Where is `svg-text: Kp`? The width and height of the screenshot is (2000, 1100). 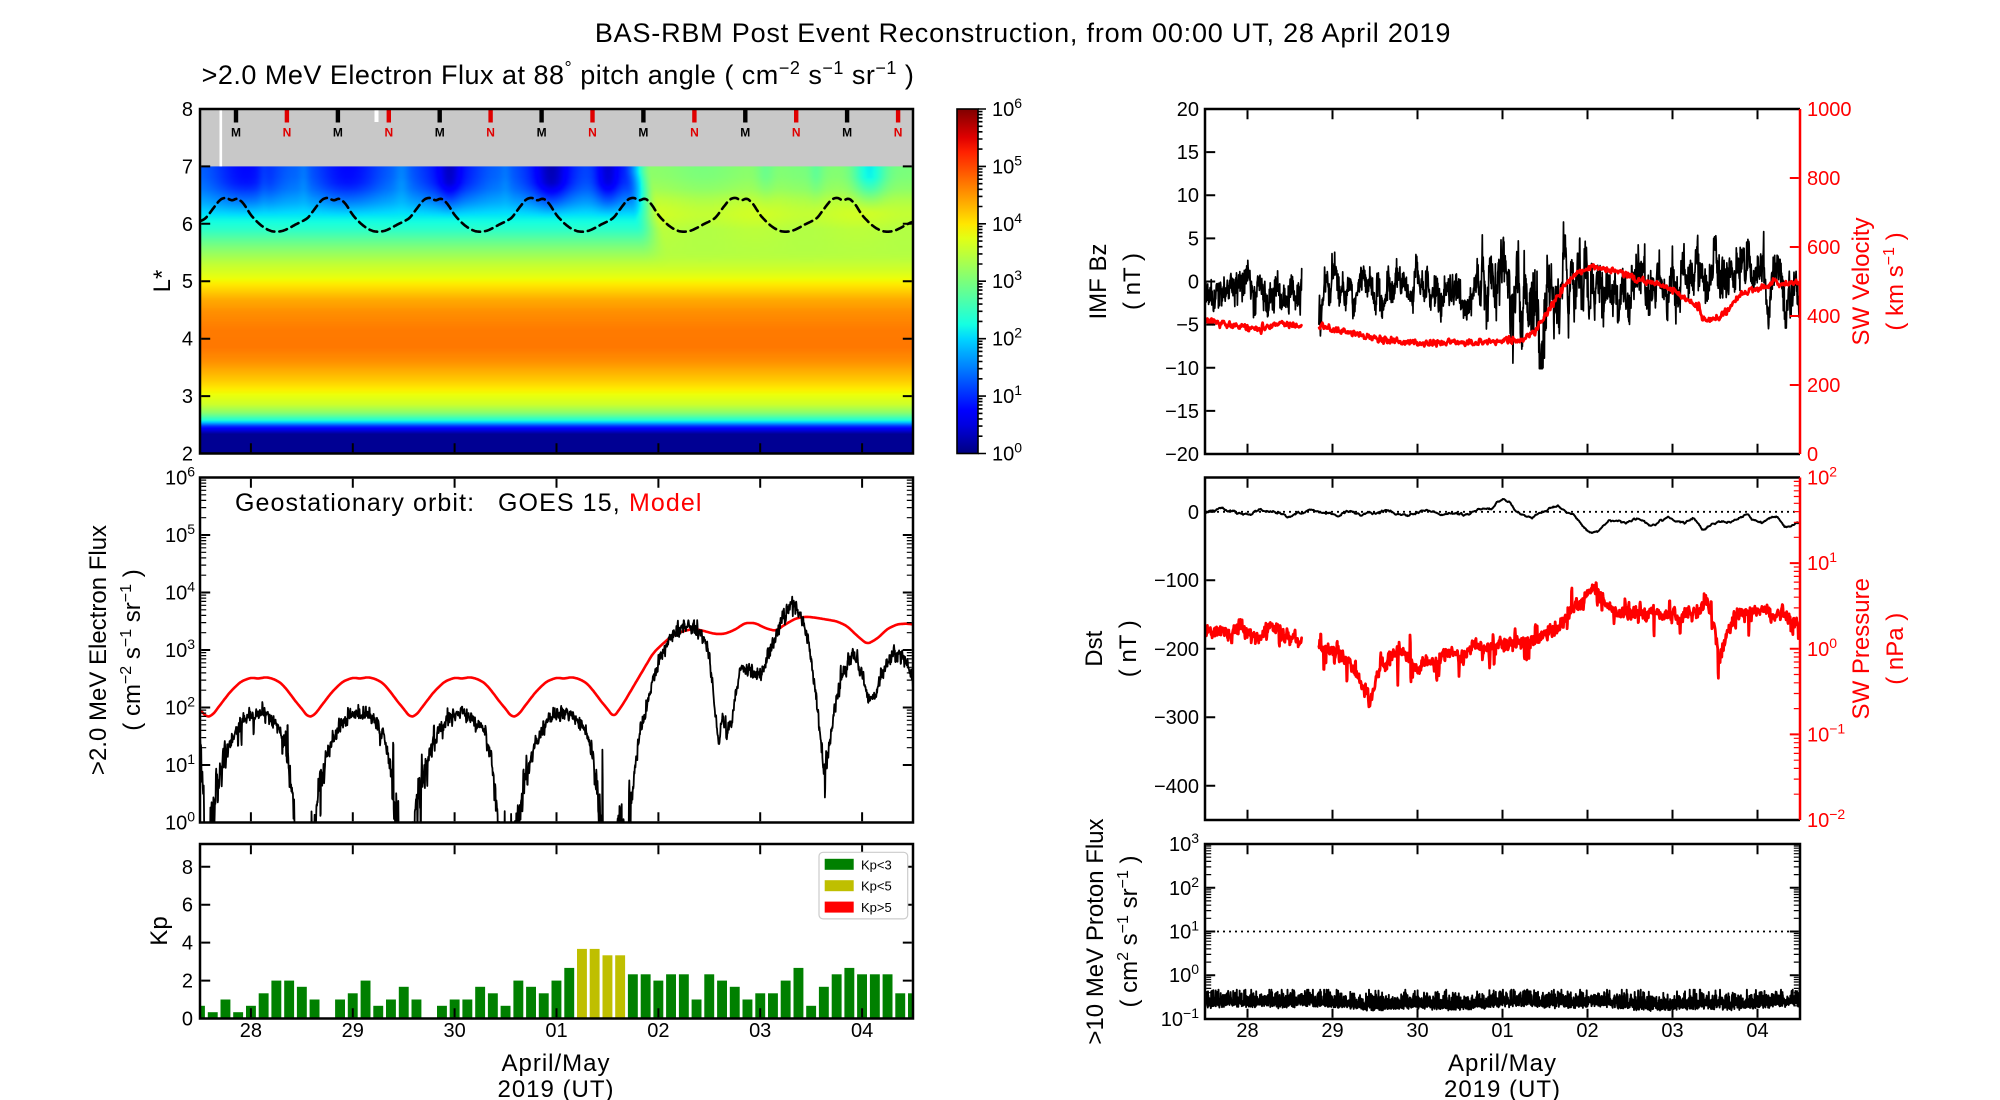
svg-text: Kp is located at coordinates (159, 930).